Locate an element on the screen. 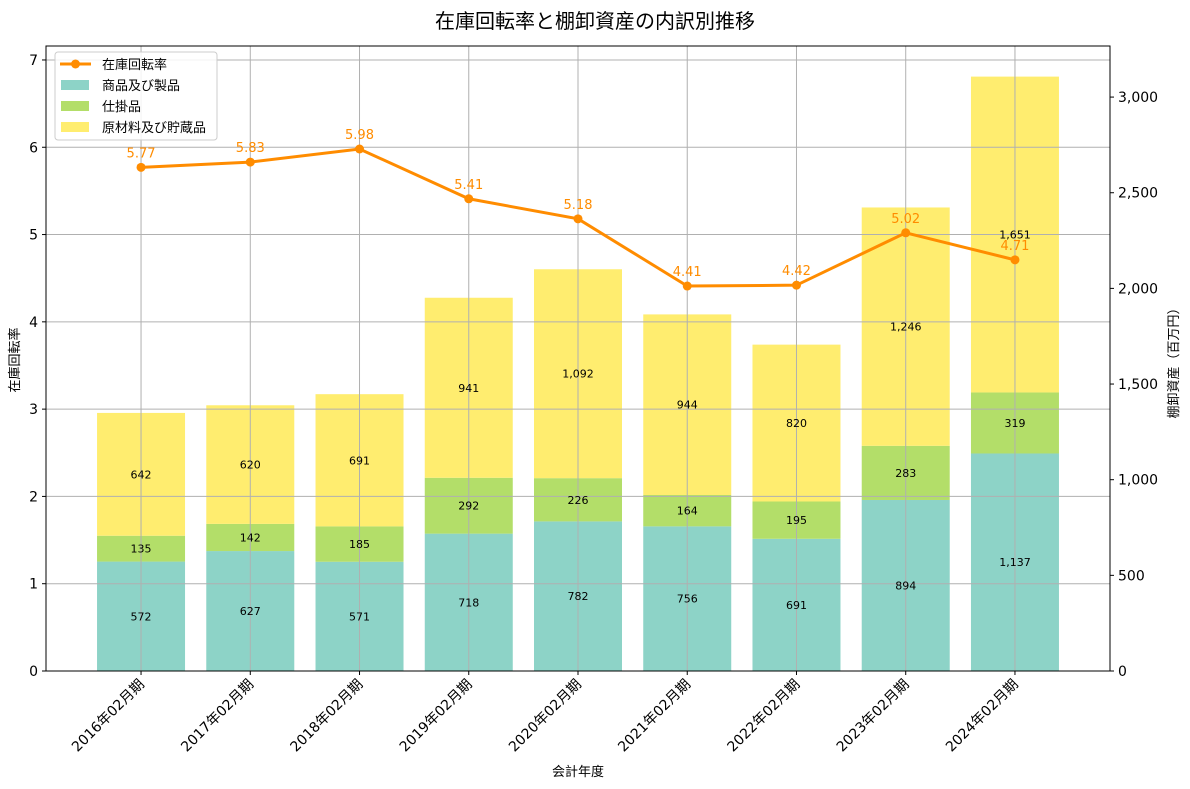 Image resolution: width=1190 pixels, height=789 pixels. x-tick-label: 2016年02月期 is located at coordinates (108, 716).